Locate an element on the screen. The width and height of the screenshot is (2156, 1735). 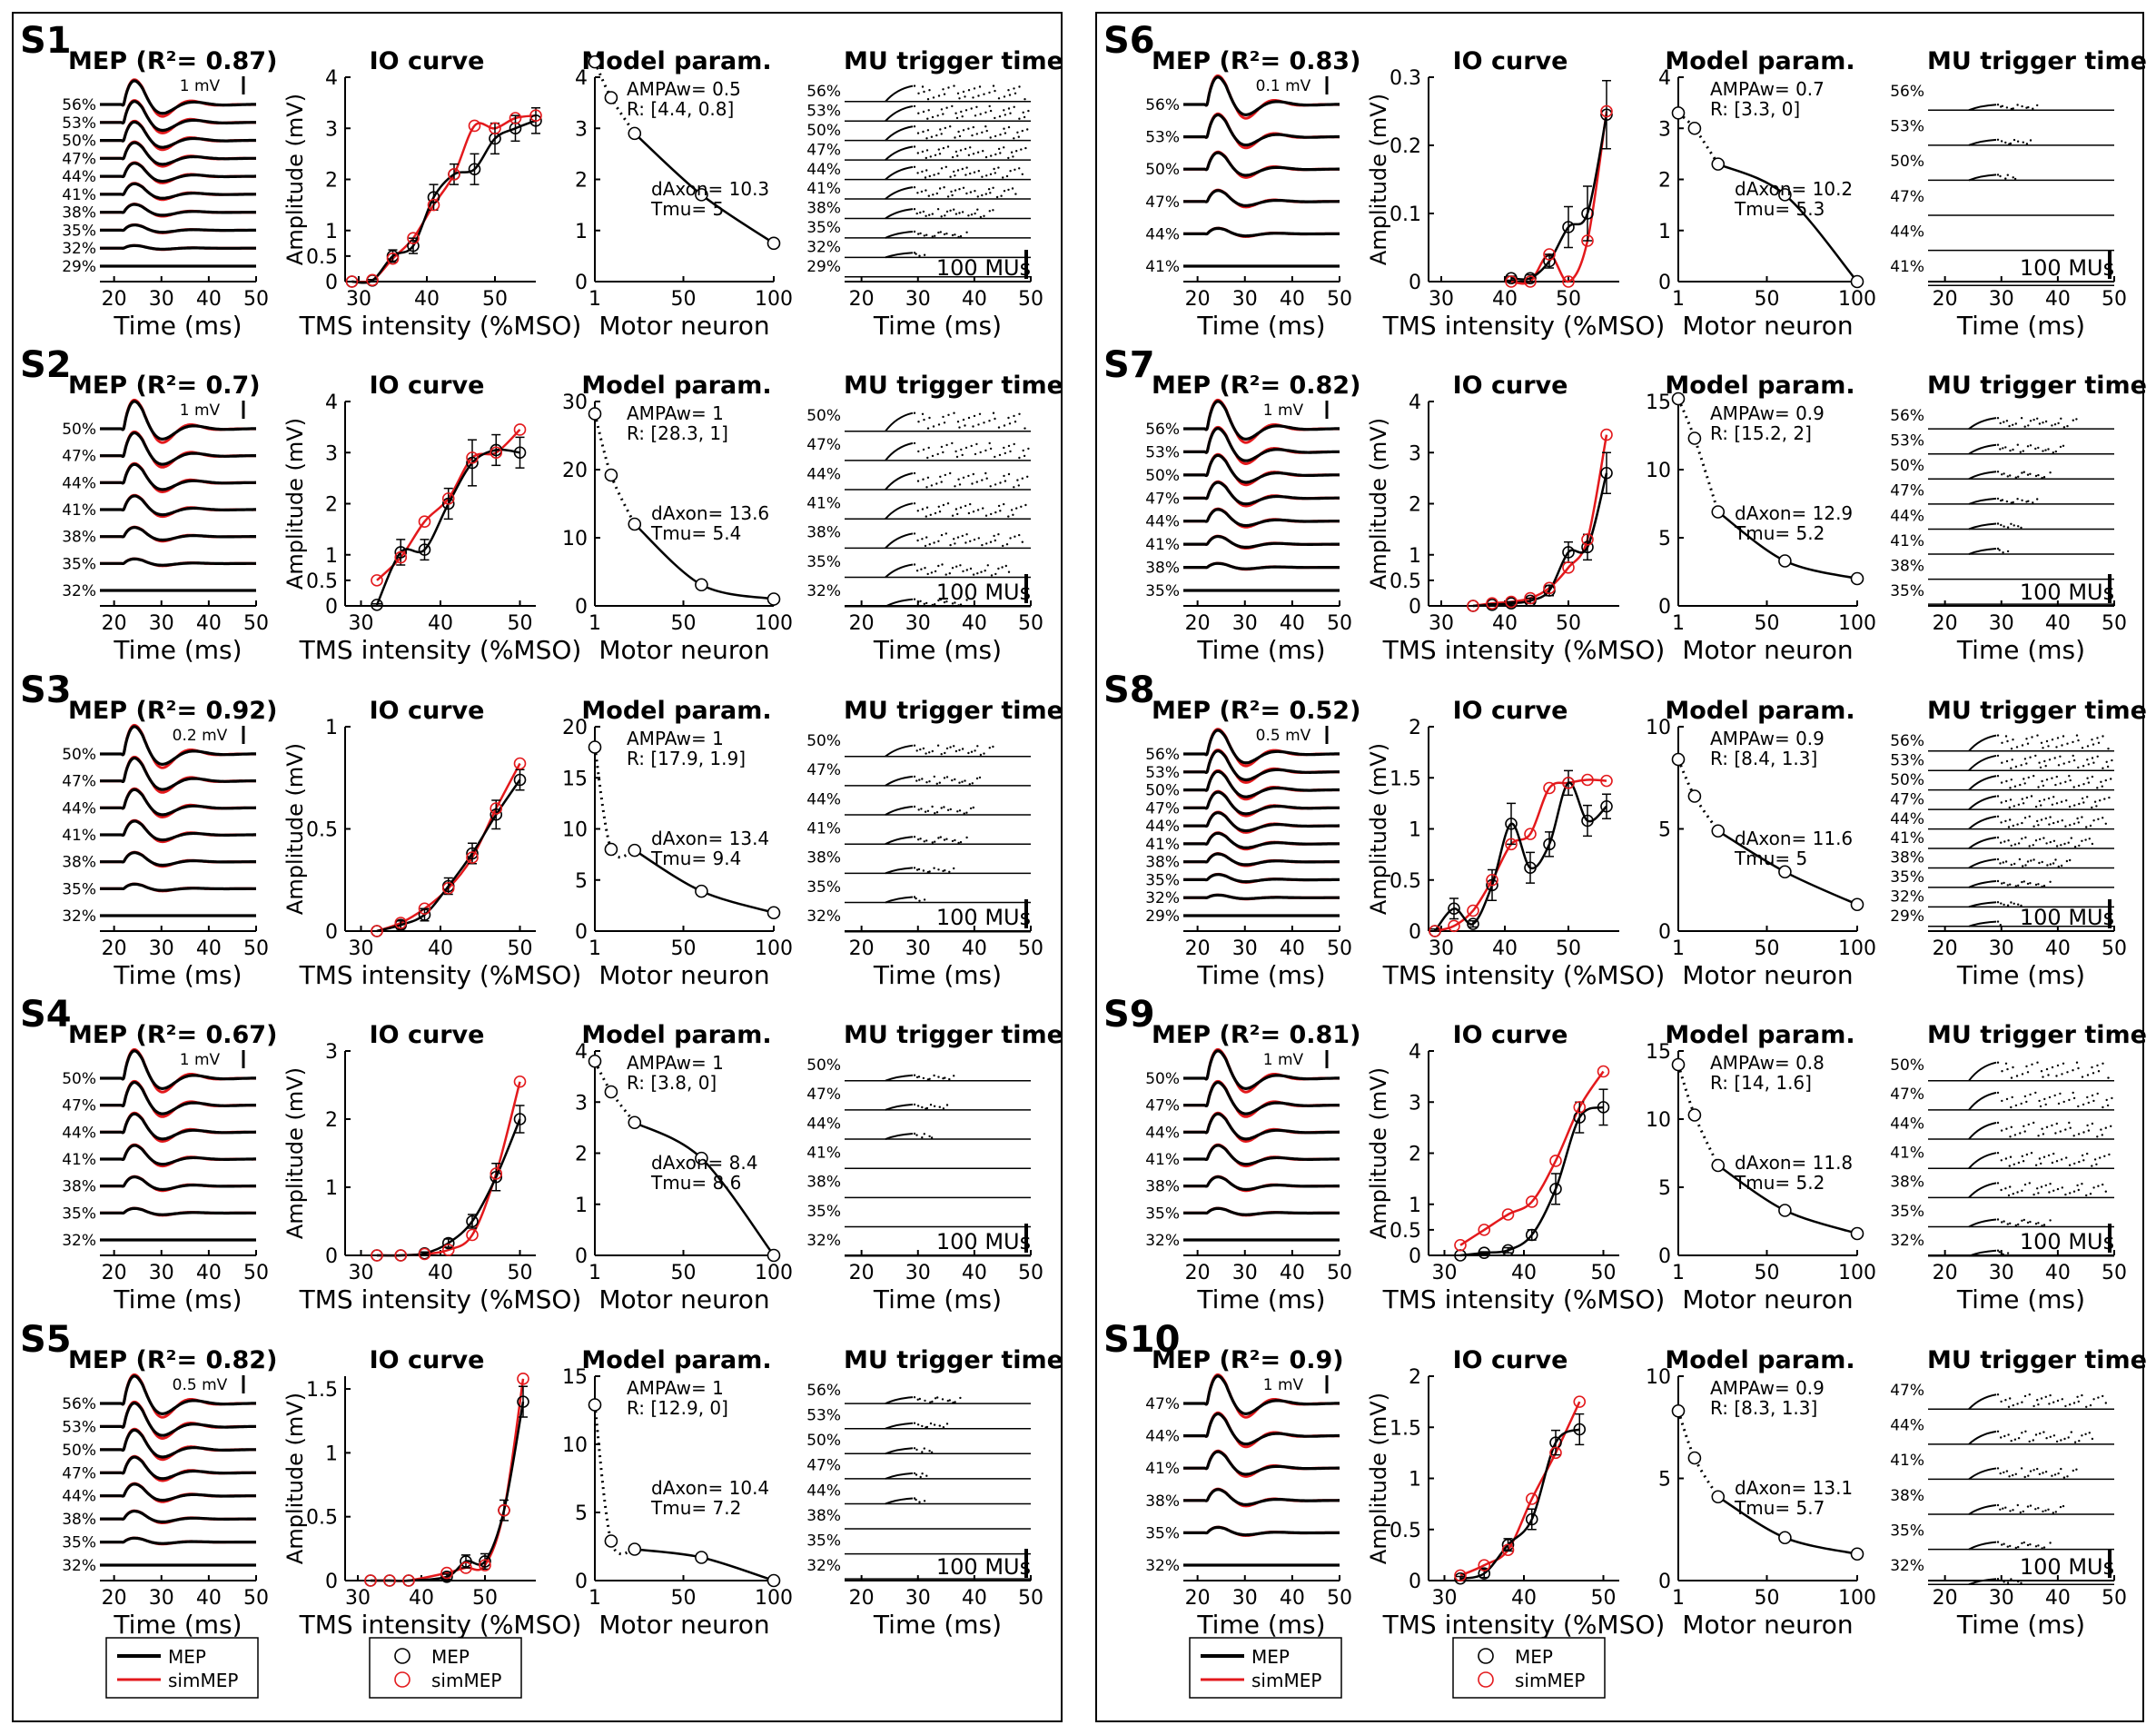
io-y-tick-label: 3 is located at coordinates (1415, 453).